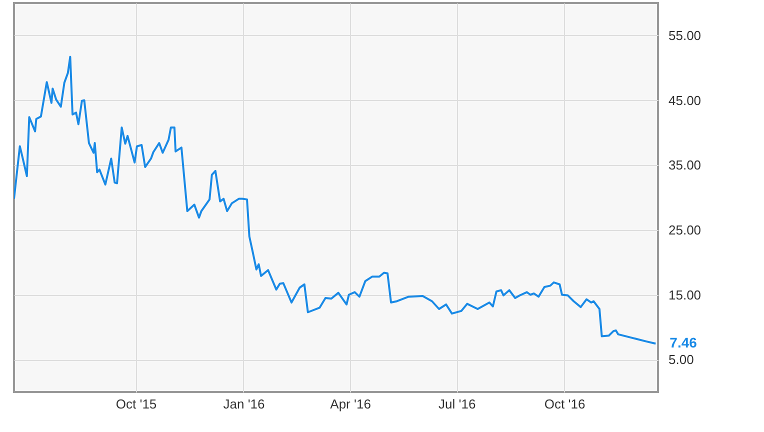 This screenshot has width=764, height=432. Describe the element at coordinates (685, 100) in the screenshot. I see `y-tick-label: 45.00` at that location.